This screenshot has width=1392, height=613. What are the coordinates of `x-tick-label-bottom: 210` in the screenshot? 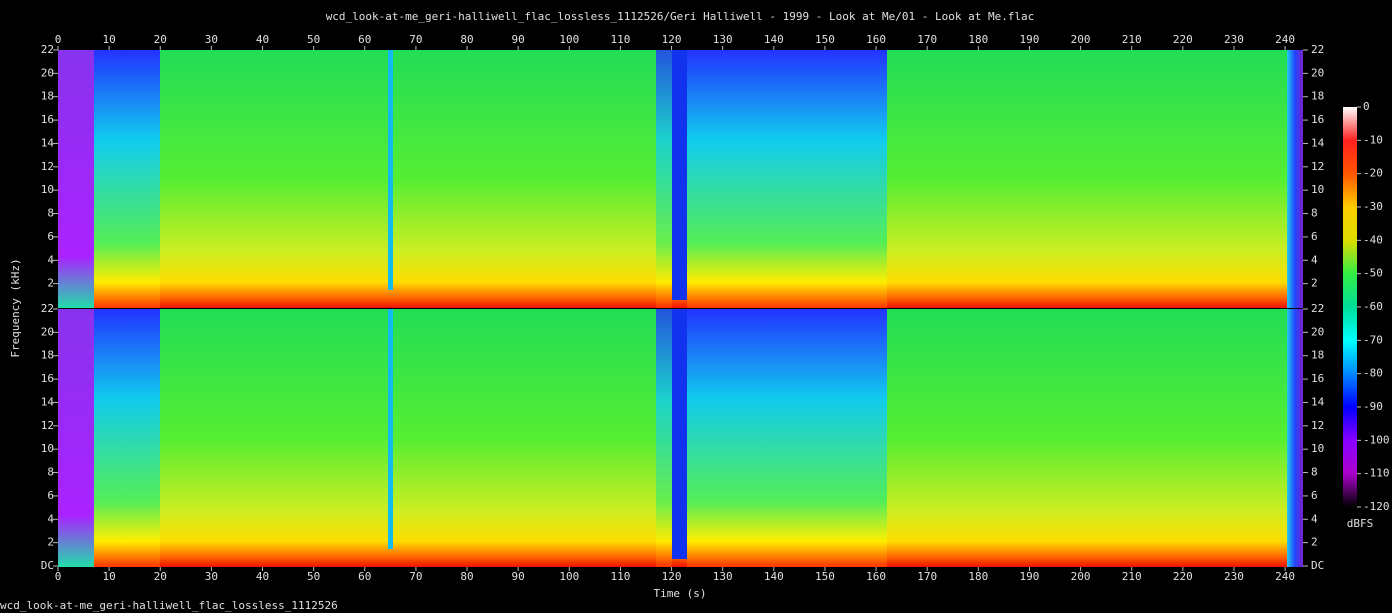 It's located at (1132, 576).